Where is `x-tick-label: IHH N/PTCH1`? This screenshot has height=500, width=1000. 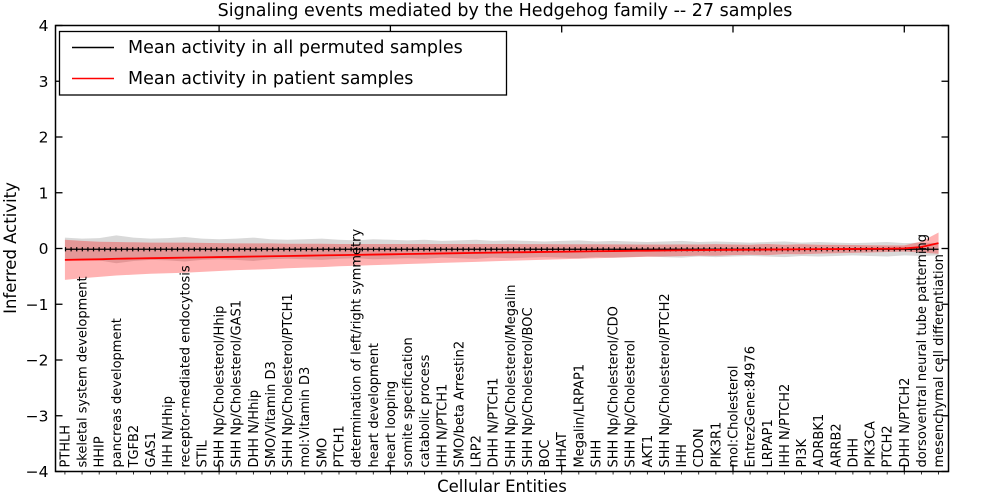 x-tick-label: IHH N/PTCH1 is located at coordinates (442, 426).